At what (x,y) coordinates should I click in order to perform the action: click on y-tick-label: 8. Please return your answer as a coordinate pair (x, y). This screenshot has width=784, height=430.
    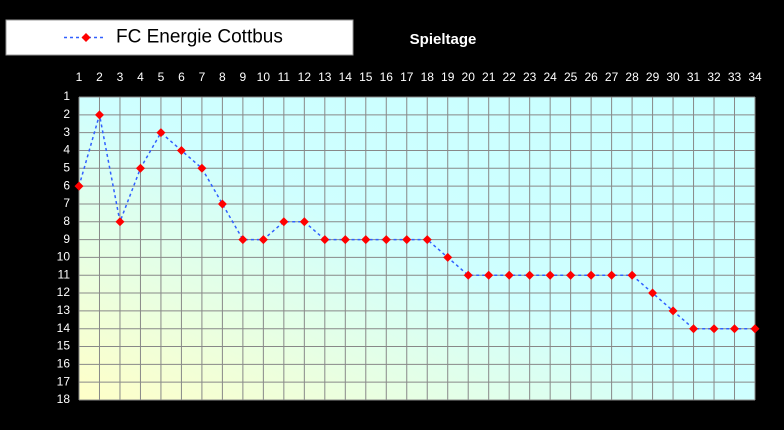
    Looking at the image, I should click on (66, 221).